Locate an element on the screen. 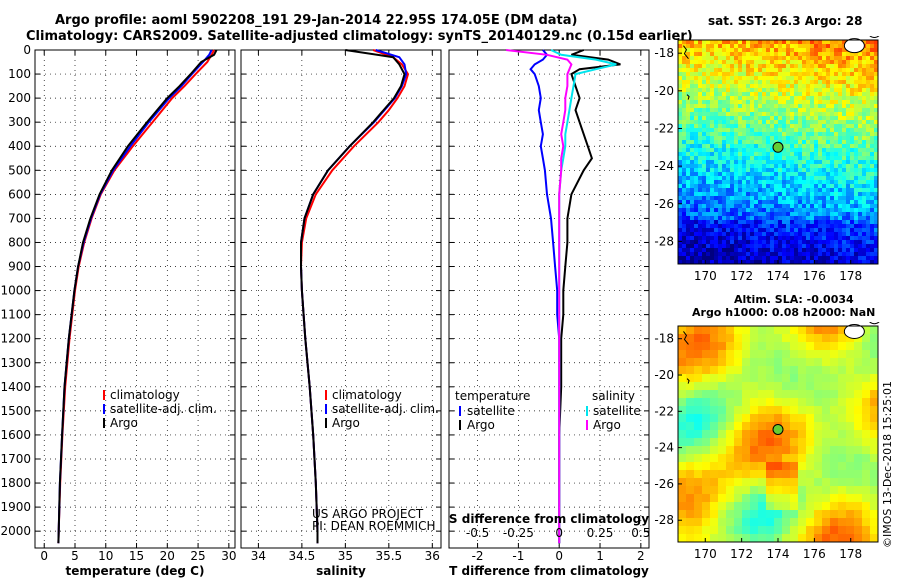 The width and height of the screenshot is (900, 580). x-tick-label: 25 is located at coordinates (197, 556).